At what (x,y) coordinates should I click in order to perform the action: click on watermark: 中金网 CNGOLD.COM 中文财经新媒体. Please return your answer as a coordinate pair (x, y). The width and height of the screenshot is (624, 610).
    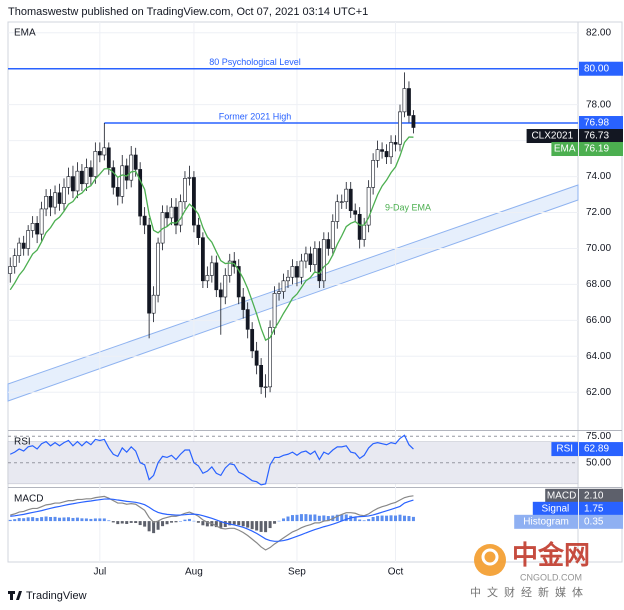
    Looking at the image, I should click on (530, 569).